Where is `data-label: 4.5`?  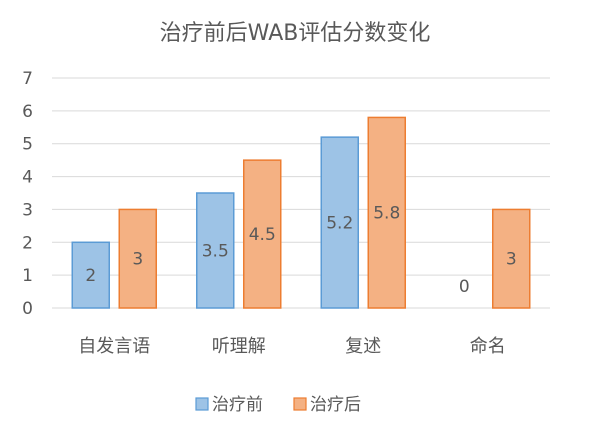 data-label: 4.5 is located at coordinates (262, 235).